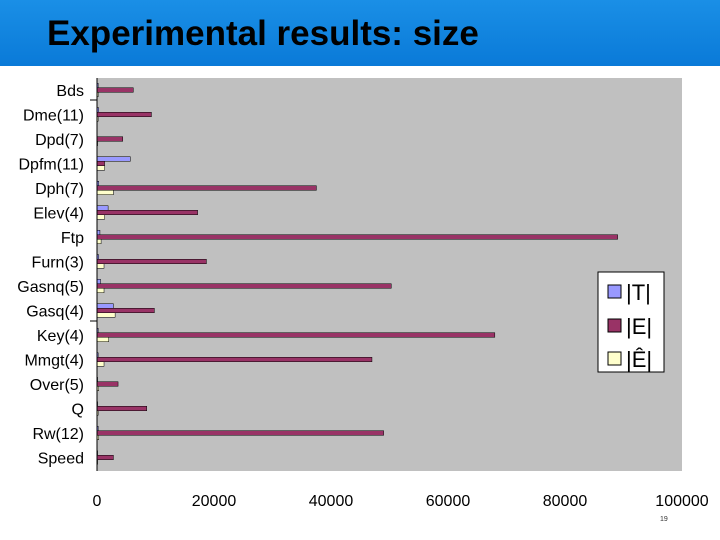 The width and height of the screenshot is (720, 540). Describe the element at coordinates (664, 519) in the screenshot. I see `page-number: 19` at that location.